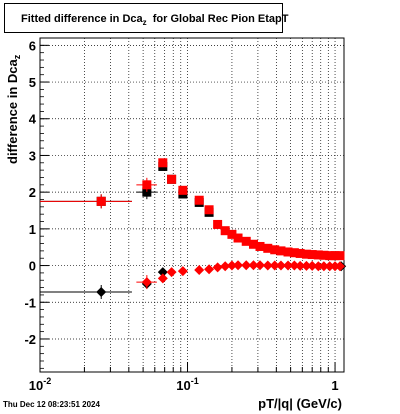 Image resolution: width=400 pixels, height=414 pixels. Describe the element at coordinates (36, 203) in the screenshot. I see `y-axis-ticks: -2 -1 0 1 2 3 4 5 6` at that location.